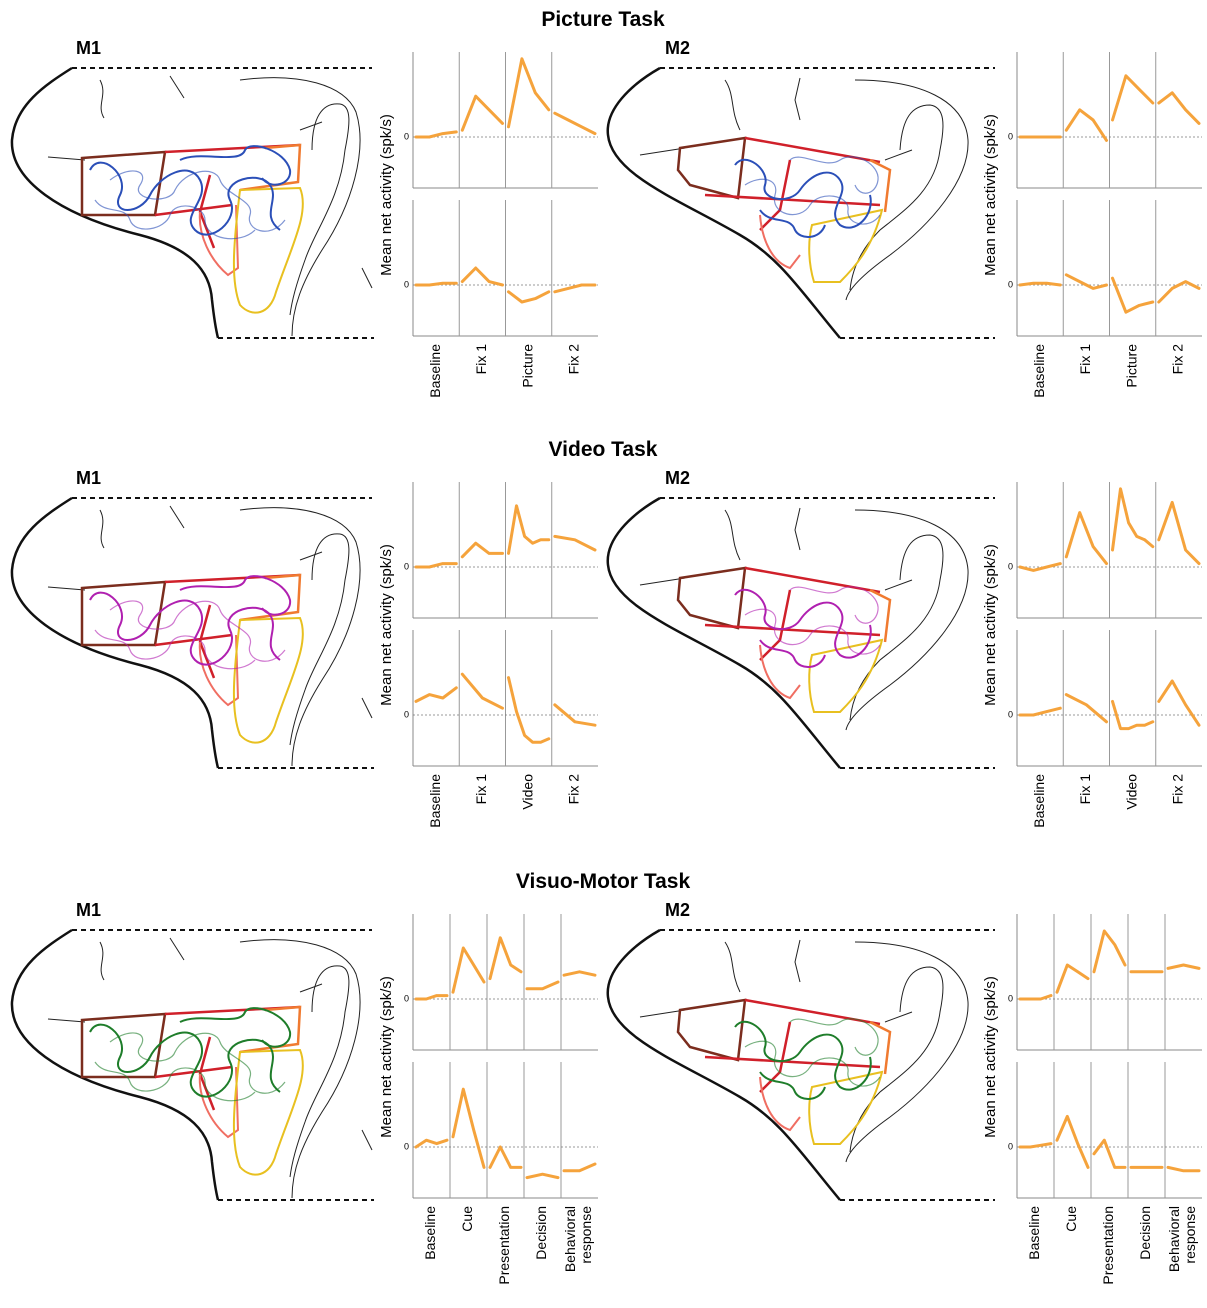 The height and width of the screenshot is (1308, 1207). Describe the element at coordinates (603, 881) in the screenshot. I see `section-title: Visuo-Motor Task` at that location.